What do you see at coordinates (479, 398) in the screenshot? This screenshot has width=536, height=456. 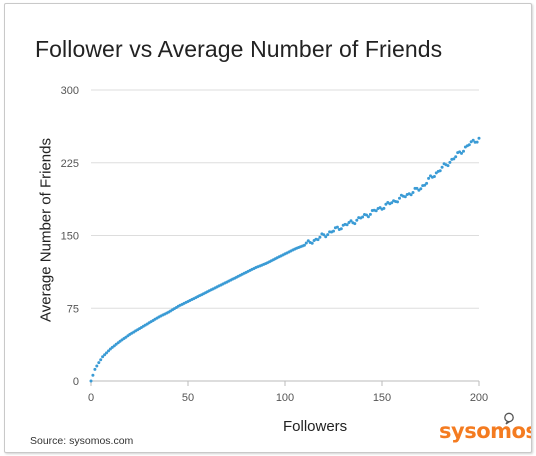 I see `x-tick-label: 200` at bounding box center [479, 398].